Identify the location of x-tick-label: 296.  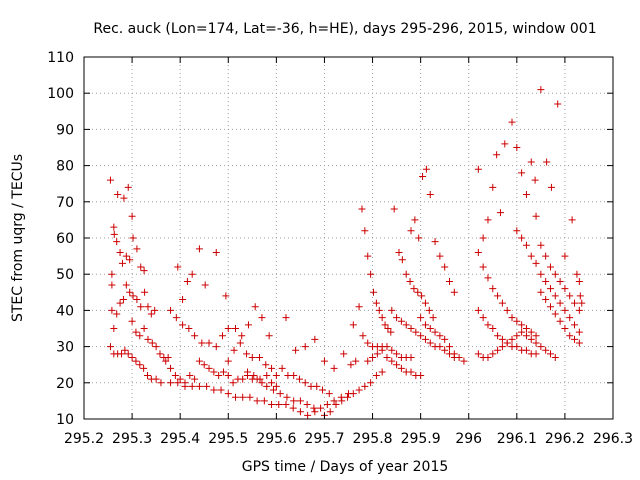
(468, 439).